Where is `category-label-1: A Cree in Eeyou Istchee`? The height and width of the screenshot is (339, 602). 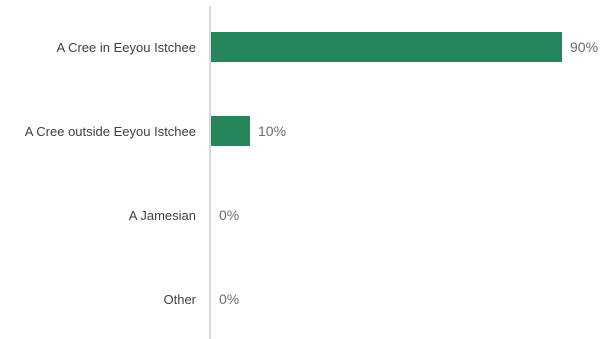
category-label-1: A Cree in Eeyou Istchee is located at coordinates (126, 47).